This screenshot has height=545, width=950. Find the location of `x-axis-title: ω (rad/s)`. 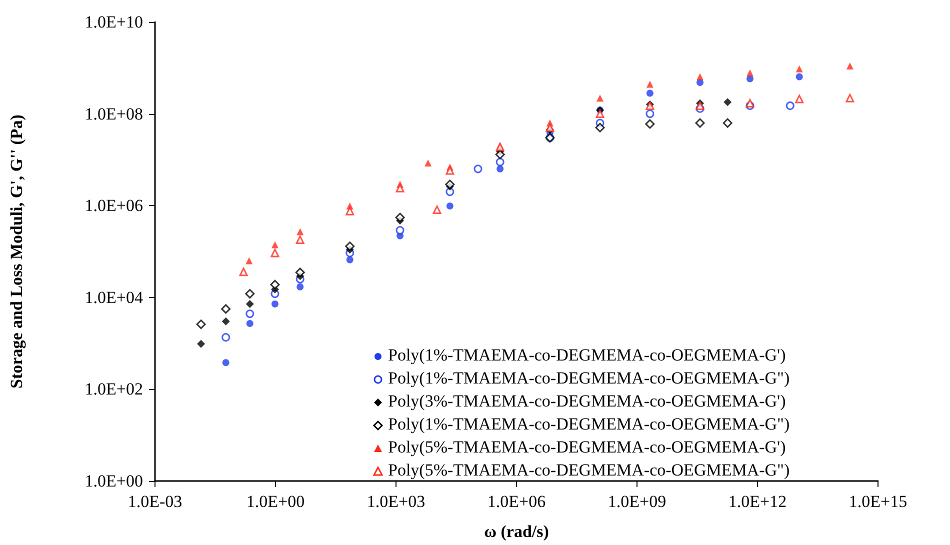

x-axis-title: ω (rad/s) is located at coordinates (516, 531).